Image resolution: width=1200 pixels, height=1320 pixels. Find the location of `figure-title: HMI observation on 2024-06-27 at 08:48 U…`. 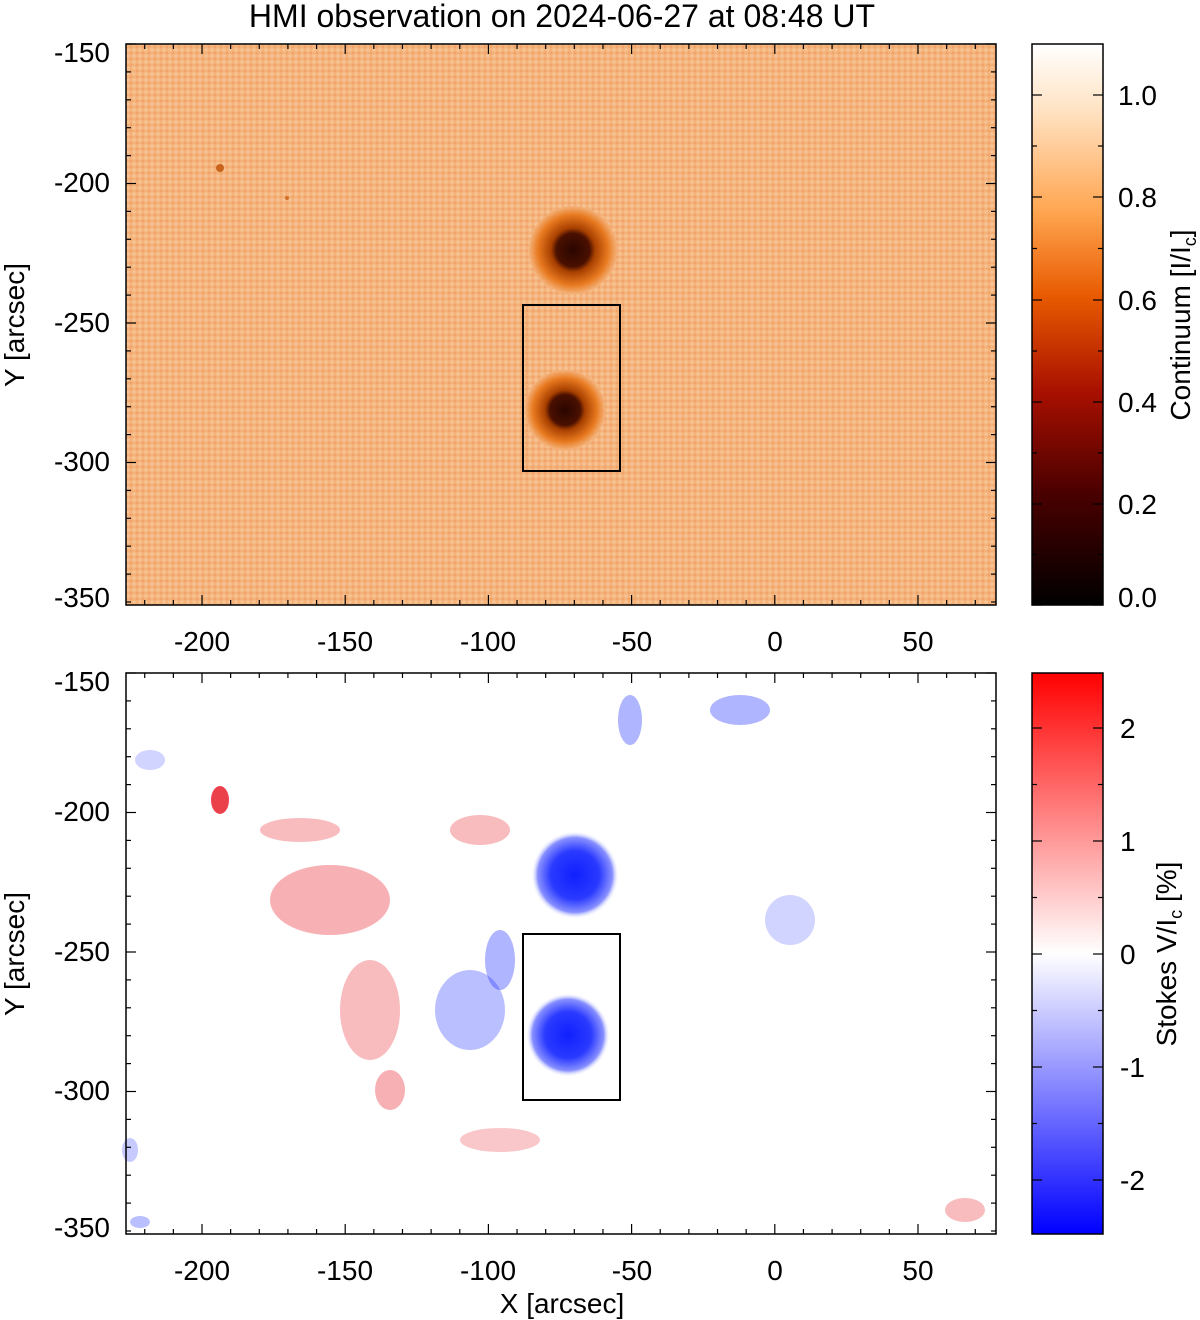

figure-title: HMI observation on 2024-06-27 at 08:48 U… is located at coordinates (562, 17).